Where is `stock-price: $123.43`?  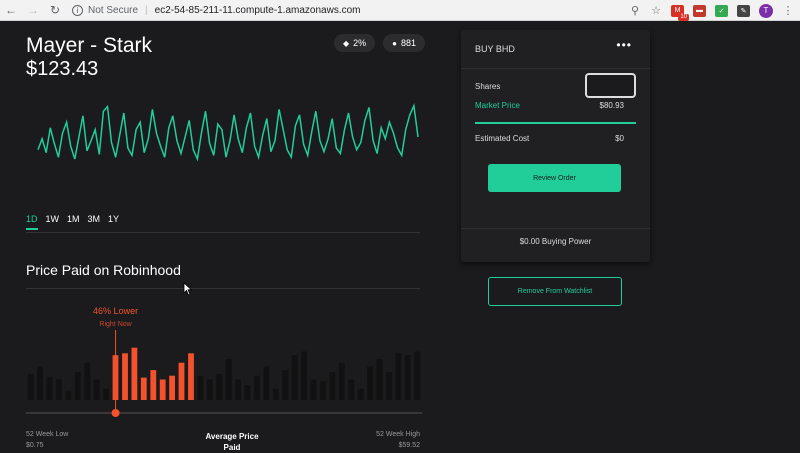
stock-price: $123.43 is located at coordinates (62, 69).